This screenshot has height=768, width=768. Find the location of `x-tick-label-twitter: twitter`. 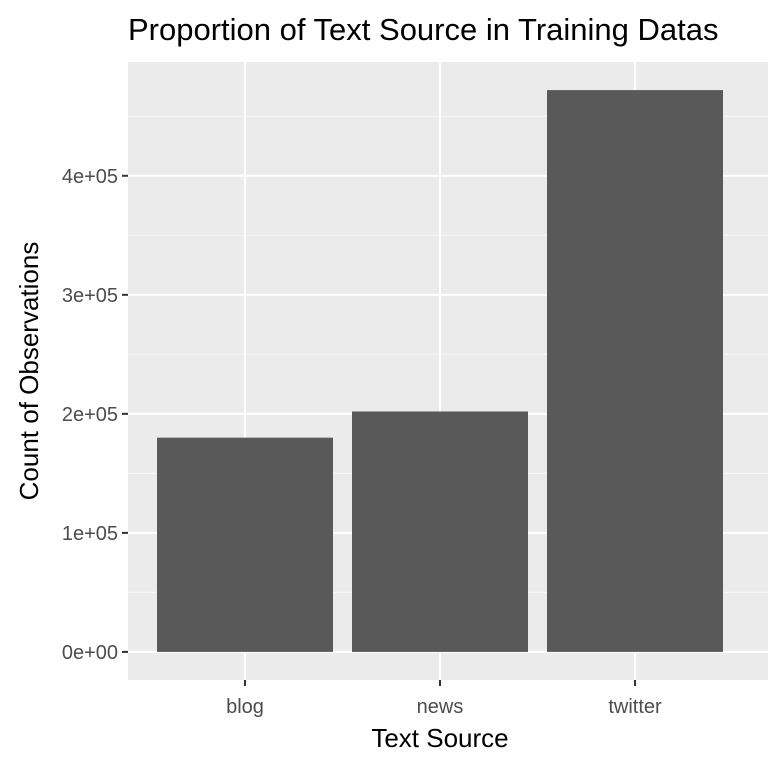

x-tick-label-twitter: twitter is located at coordinates (635, 707).